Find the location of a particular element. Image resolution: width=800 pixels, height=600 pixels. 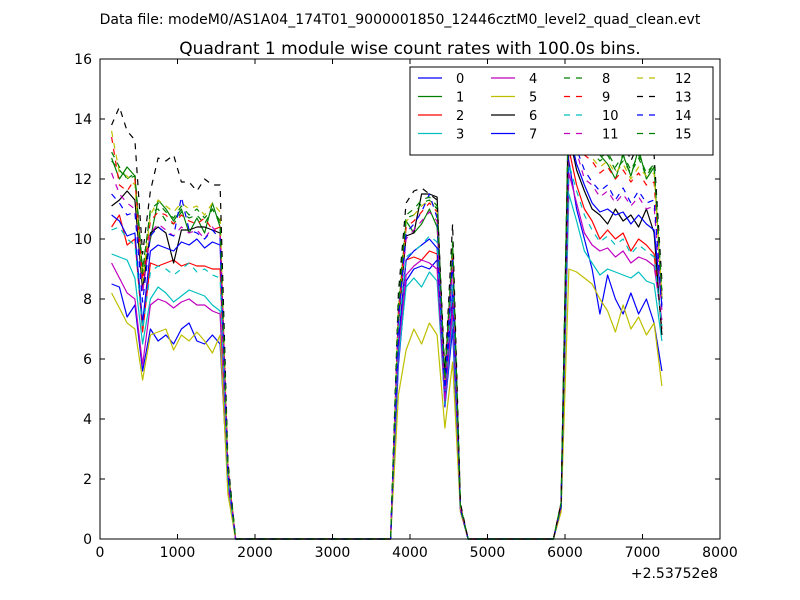

x-tick-label: 5000 is located at coordinates (488, 553).